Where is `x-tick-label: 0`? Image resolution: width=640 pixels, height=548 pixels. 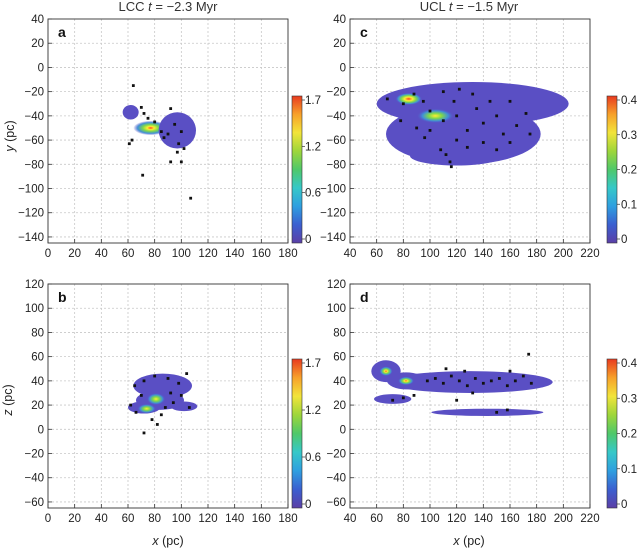
x-tick-label: 0 is located at coordinates (48, 519).